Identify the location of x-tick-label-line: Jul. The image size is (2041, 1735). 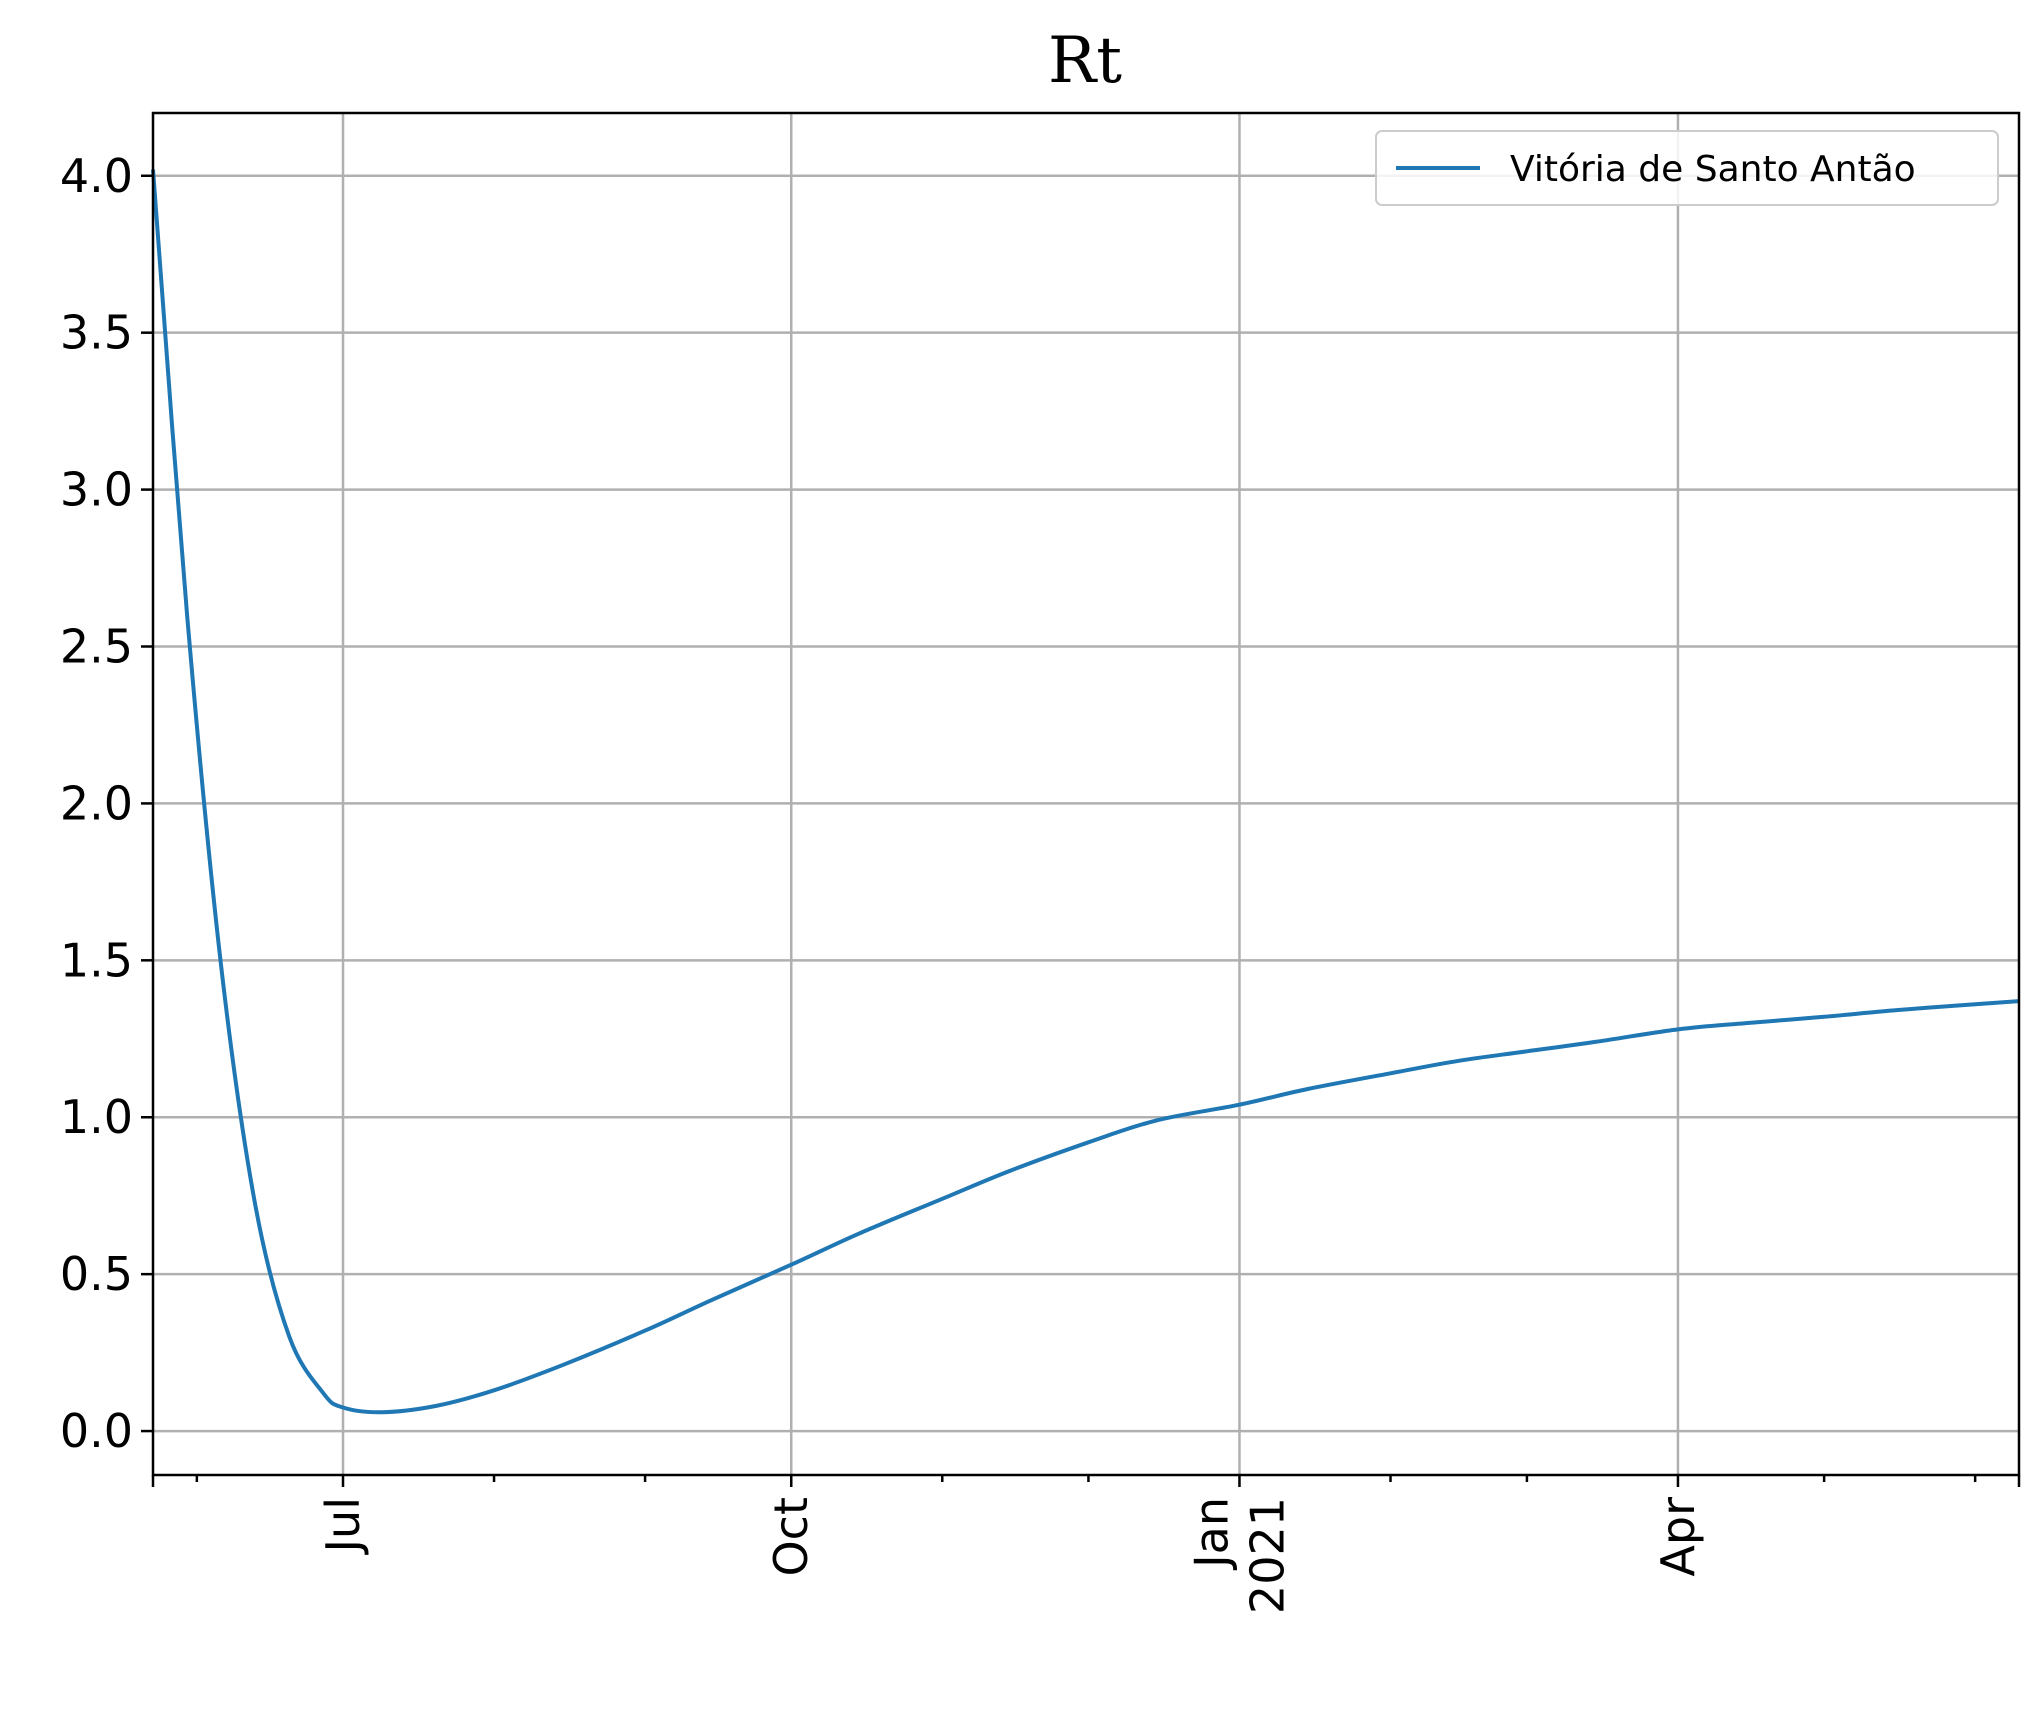
(343, 1526).